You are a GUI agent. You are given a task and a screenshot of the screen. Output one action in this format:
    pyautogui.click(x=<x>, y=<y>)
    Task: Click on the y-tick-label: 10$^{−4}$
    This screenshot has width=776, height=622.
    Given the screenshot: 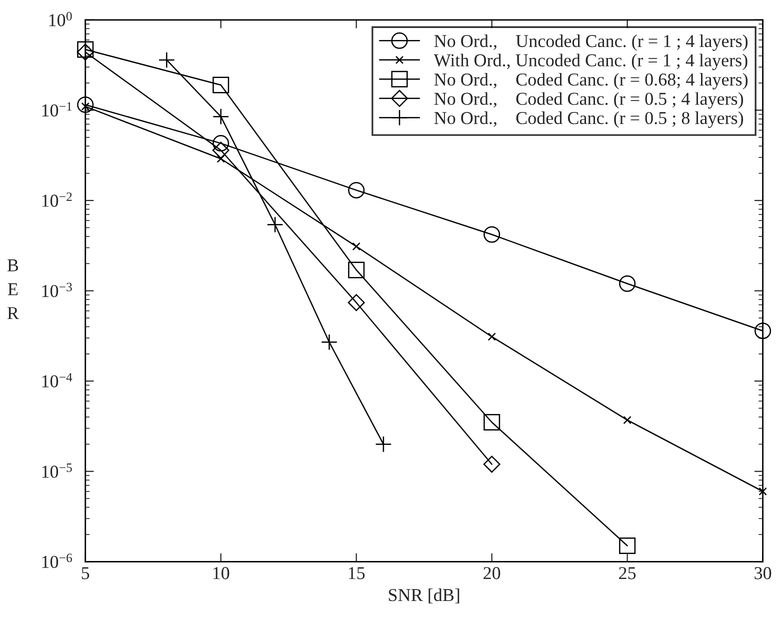 What is the action you would take?
    pyautogui.click(x=57, y=380)
    